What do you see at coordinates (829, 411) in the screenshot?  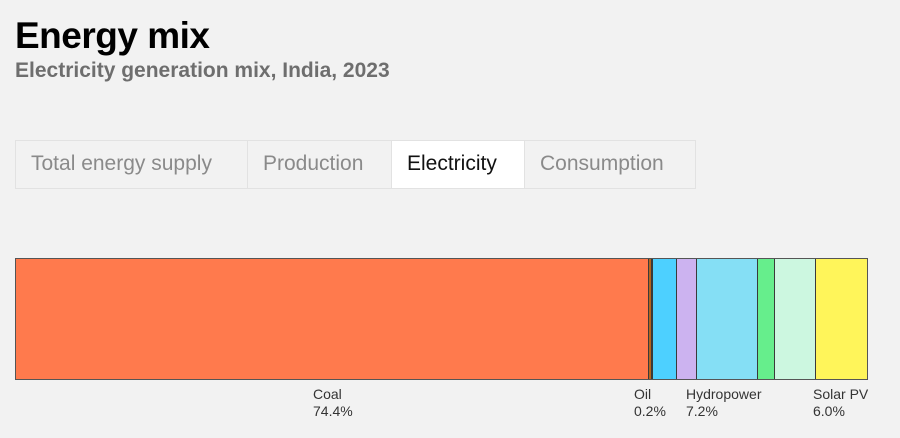 I see `segment-label-percent: 6.0%` at bounding box center [829, 411].